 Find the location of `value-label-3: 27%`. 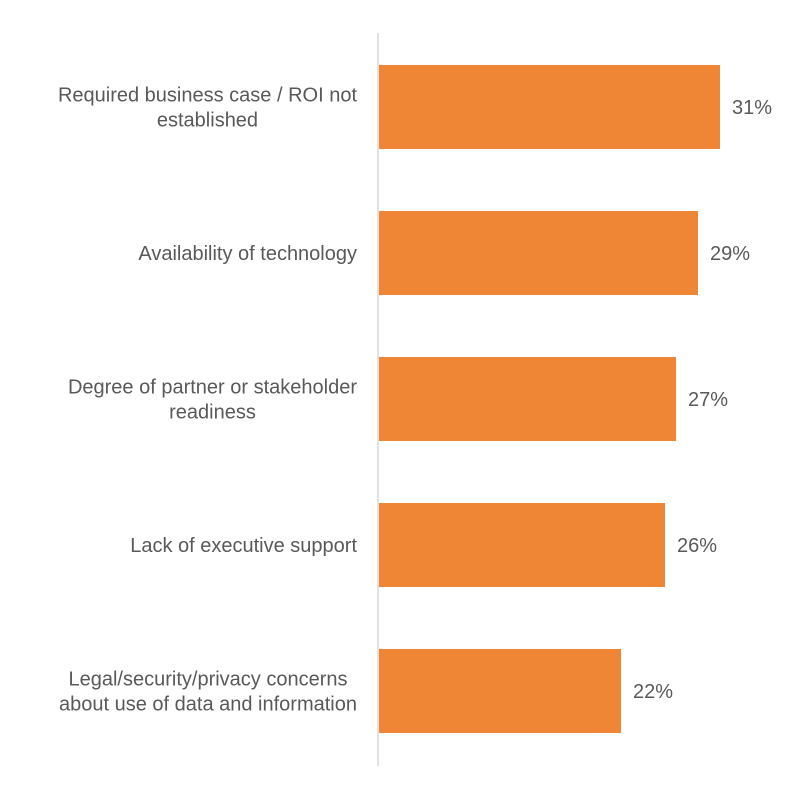

value-label-3: 27% is located at coordinates (708, 400).